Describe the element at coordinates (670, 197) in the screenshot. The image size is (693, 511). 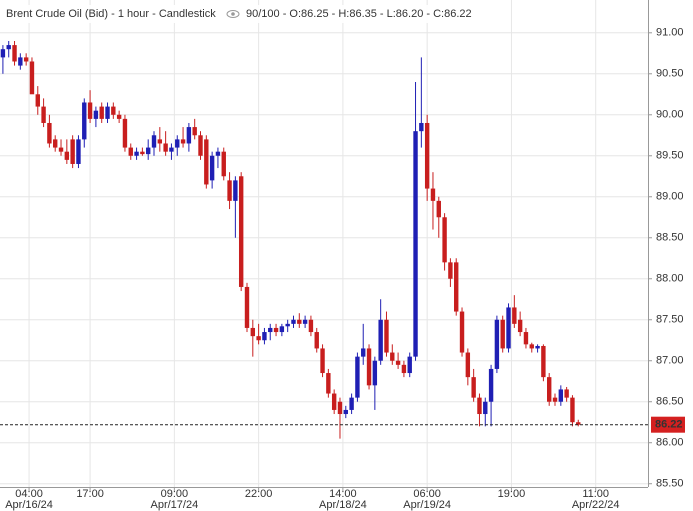
I see `y-tick-label: 89.00` at that location.